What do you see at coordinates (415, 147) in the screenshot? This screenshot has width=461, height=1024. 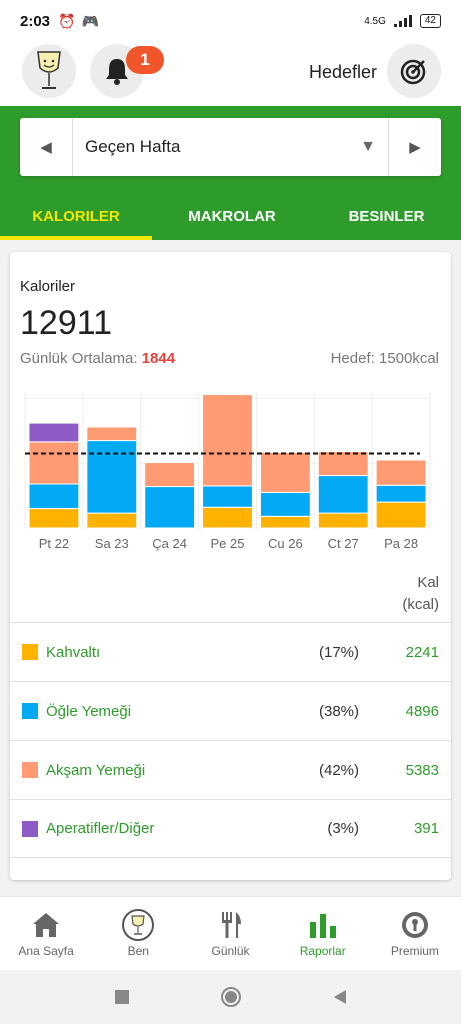 I see `next-period-button: ▶` at bounding box center [415, 147].